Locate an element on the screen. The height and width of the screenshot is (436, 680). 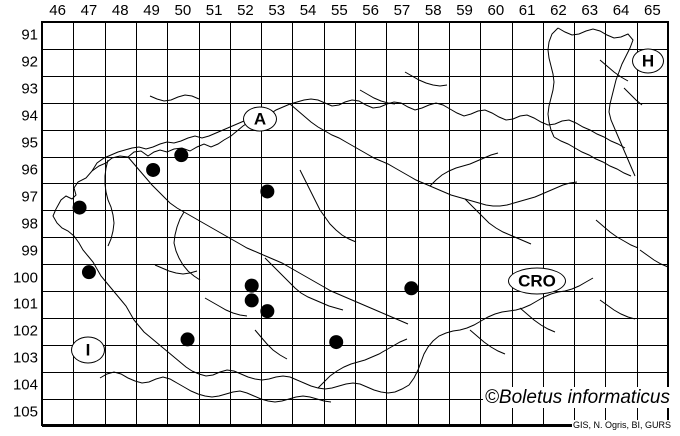
y-axis-tick-label: 96 is located at coordinates (29, 170).